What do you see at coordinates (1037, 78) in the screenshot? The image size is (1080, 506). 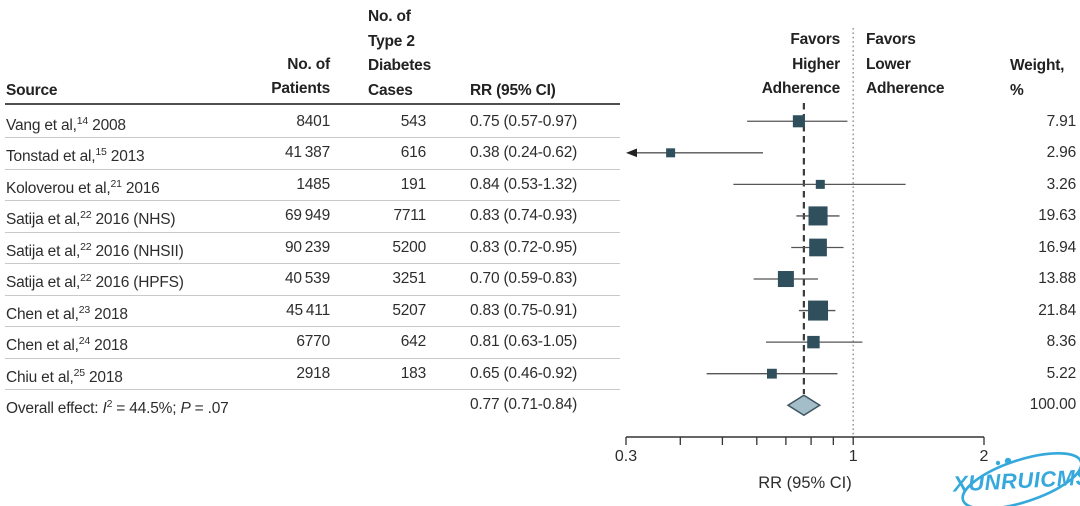 I see `column-header-weight: Weight,%` at bounding box center [1037, 78].